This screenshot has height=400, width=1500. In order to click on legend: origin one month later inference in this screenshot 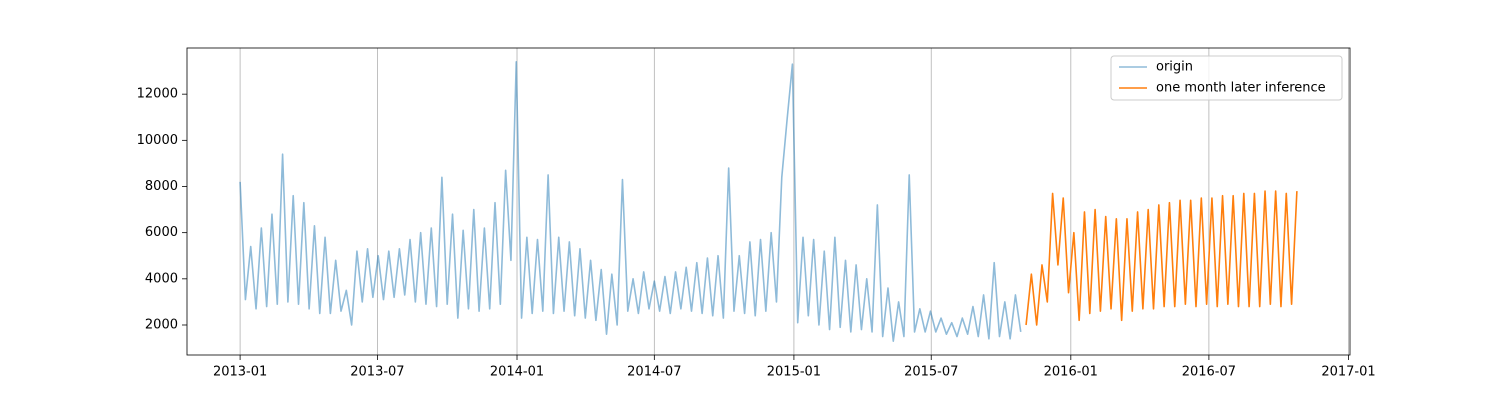, I will do `click(1226, 78)`.